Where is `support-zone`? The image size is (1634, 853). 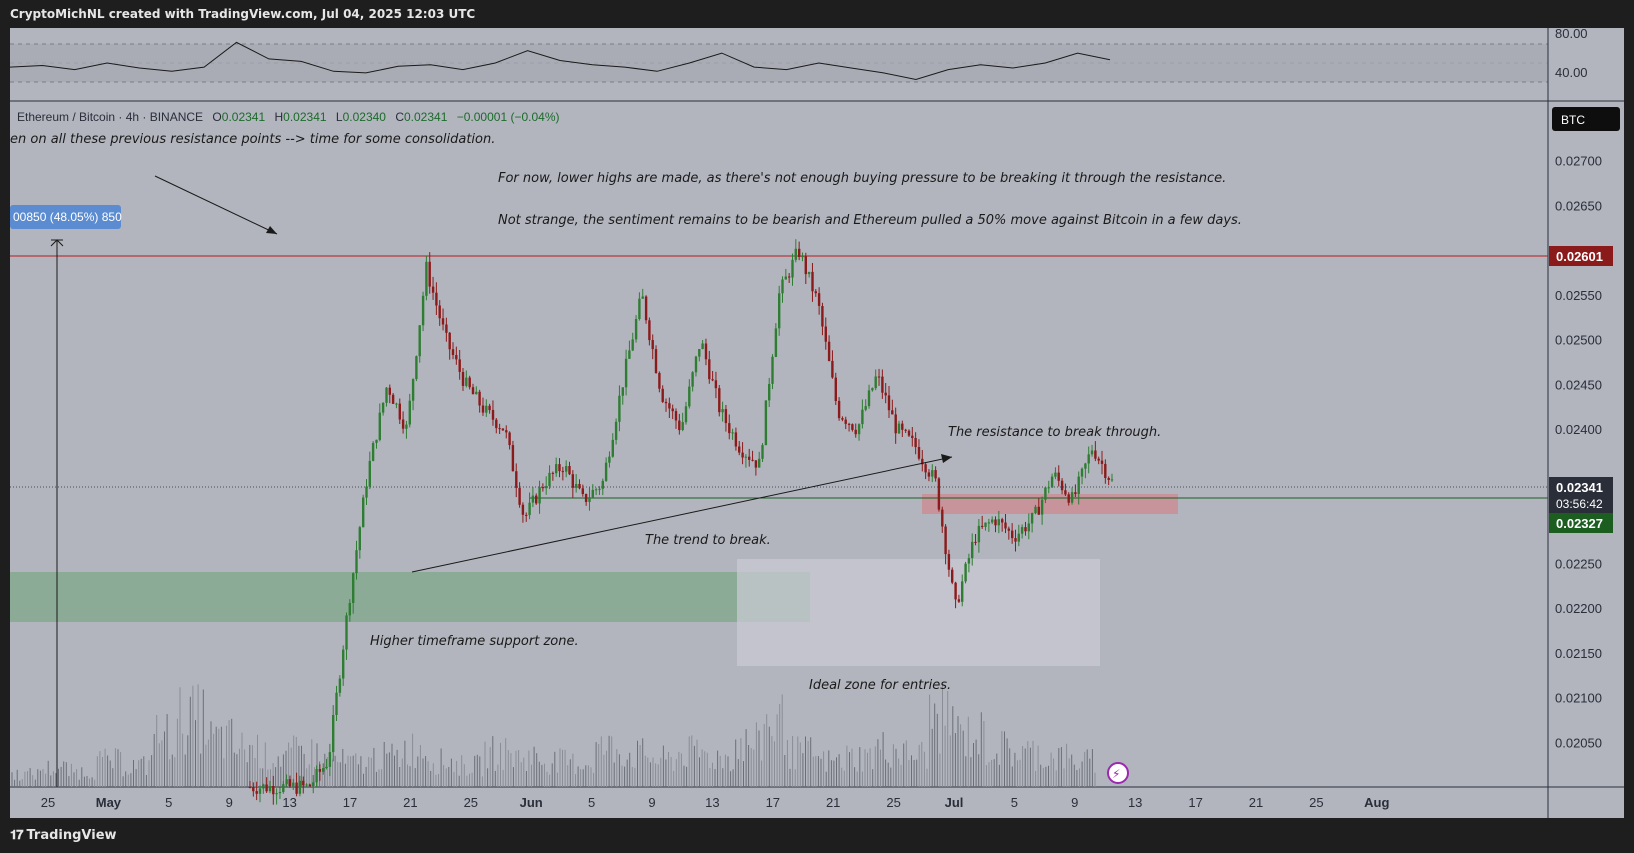
support-zone is located at coordinates (410, 597).